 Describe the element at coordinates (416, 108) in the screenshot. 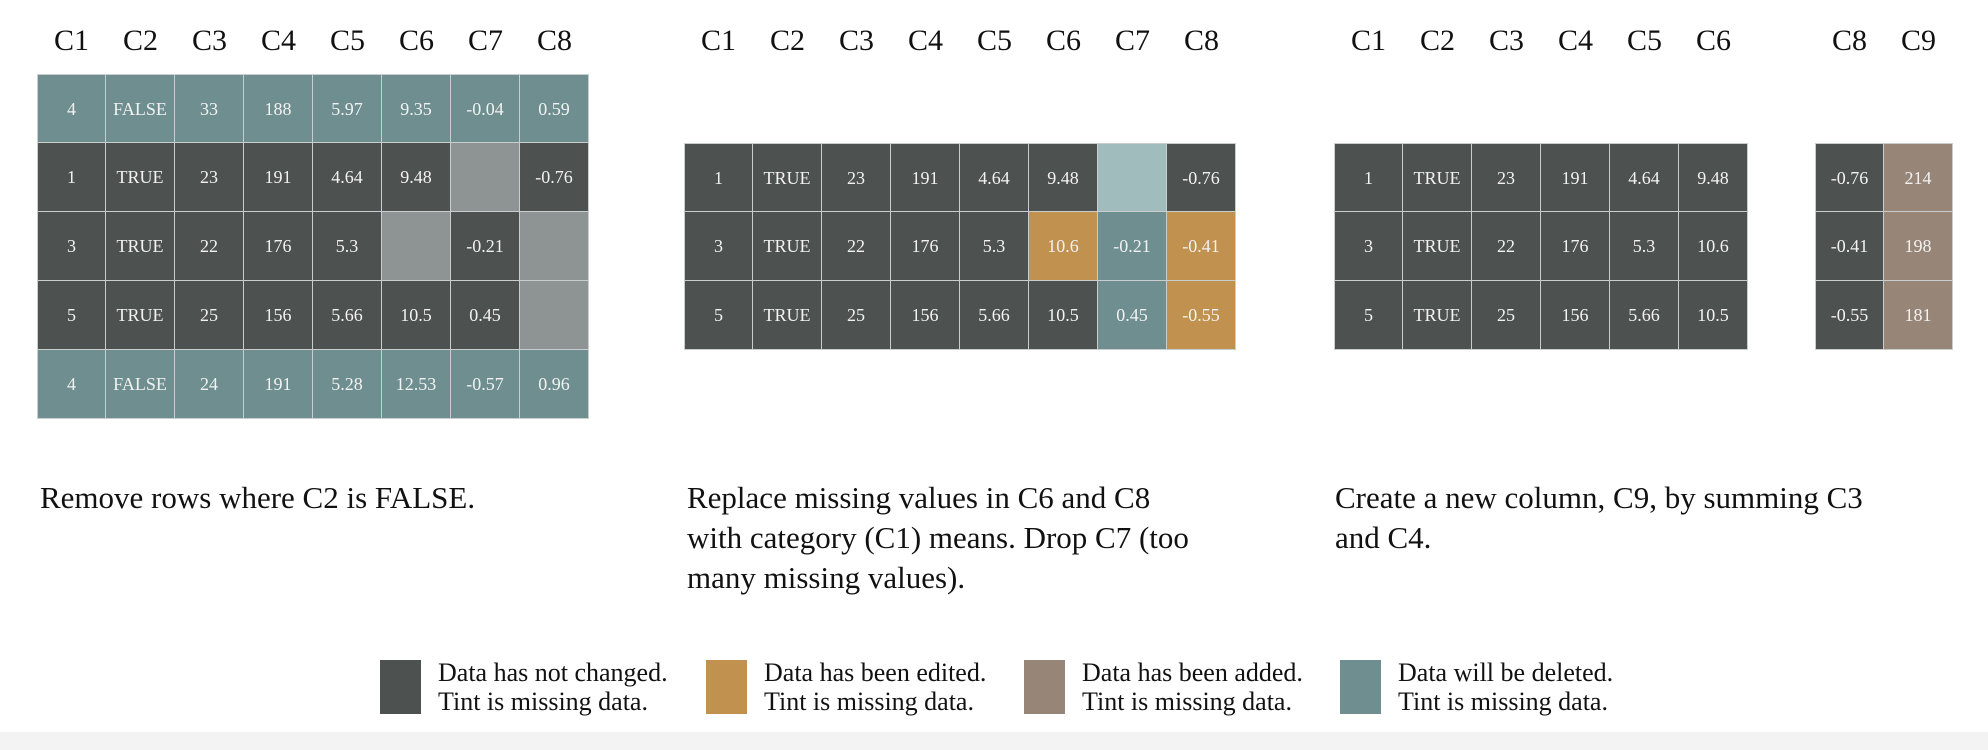

I see `table-cell: 9.35` at that location.